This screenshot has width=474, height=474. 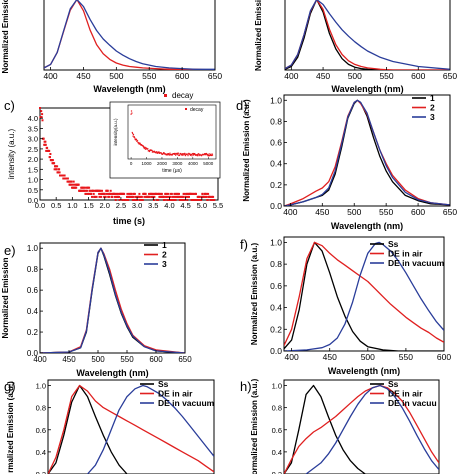 What do you see at coordinates (432, 117) in the screenshot?
I see `legend-label-d-3: 3` at bounding box center [432, 117].